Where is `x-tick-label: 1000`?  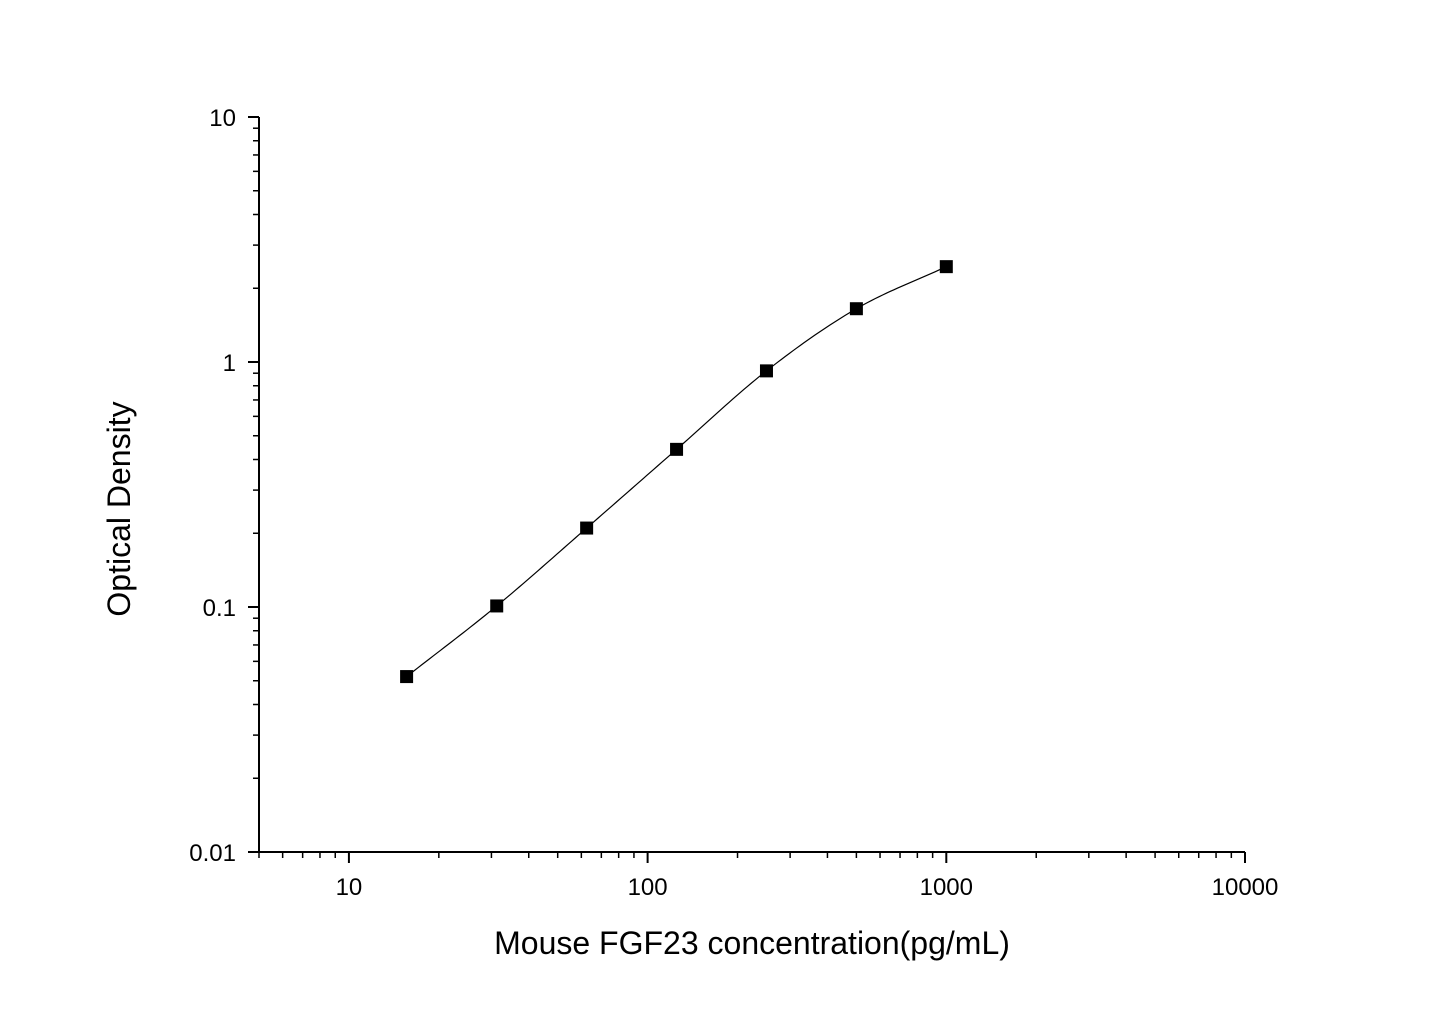 x-tick-label: 1000 is located at coordinates (946, 887).